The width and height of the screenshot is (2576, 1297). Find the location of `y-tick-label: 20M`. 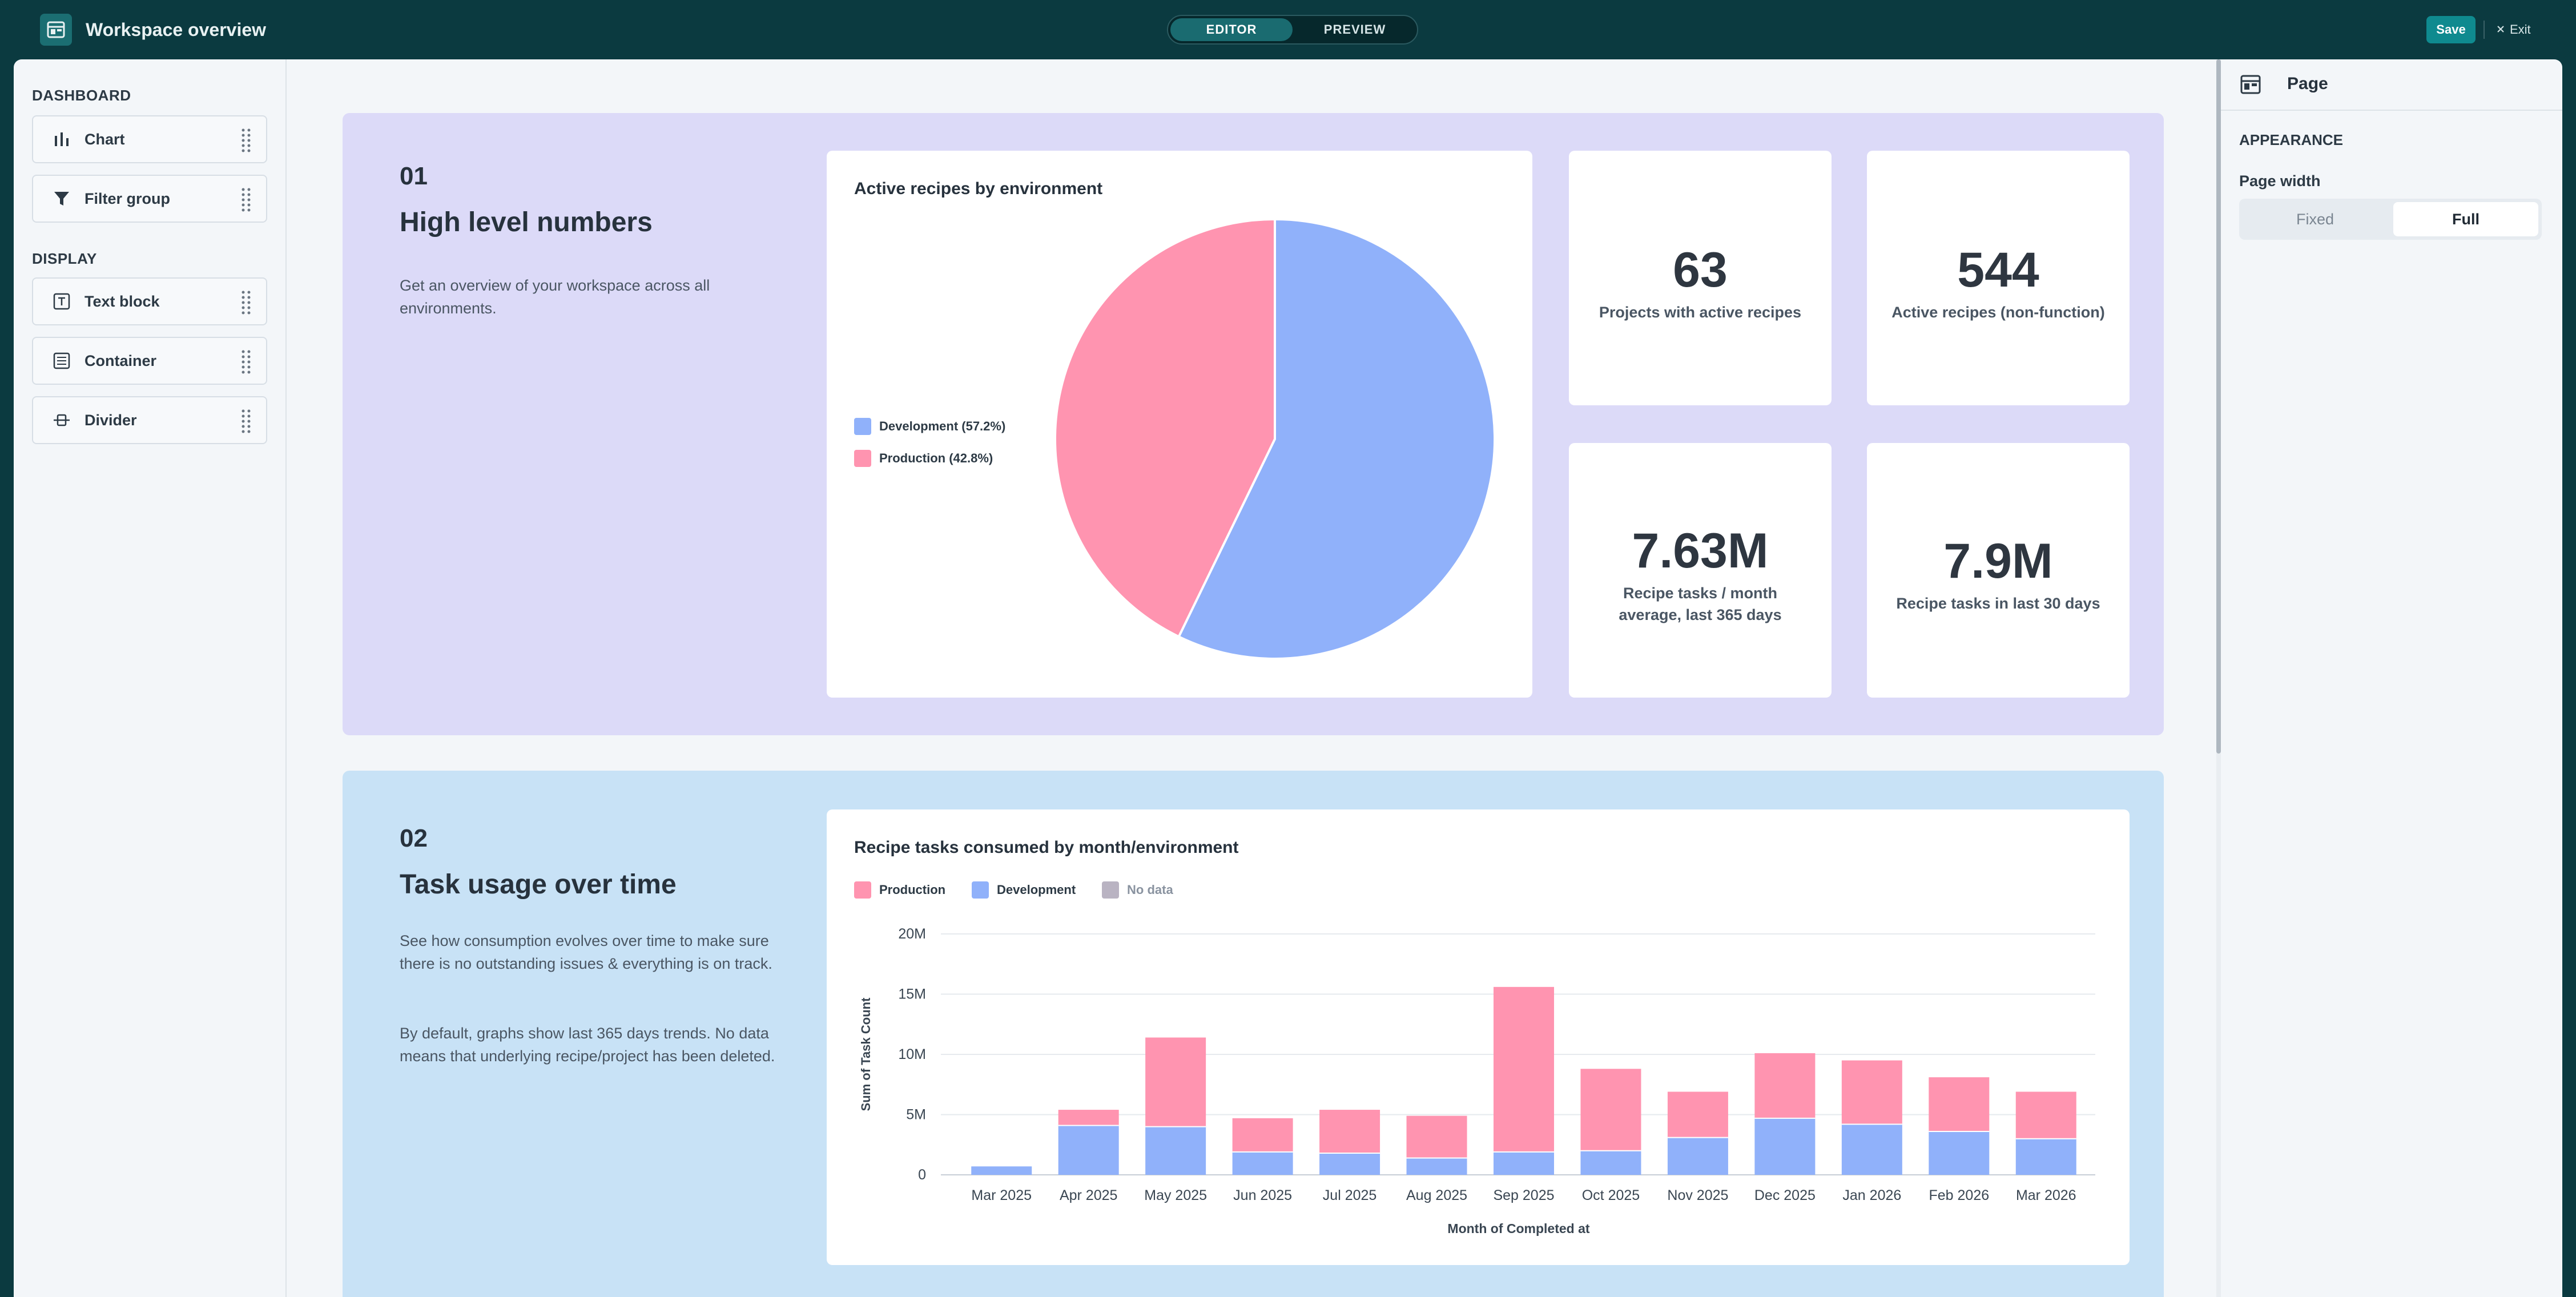

y-tick-label: 20M is located at coordinates (912, 934).